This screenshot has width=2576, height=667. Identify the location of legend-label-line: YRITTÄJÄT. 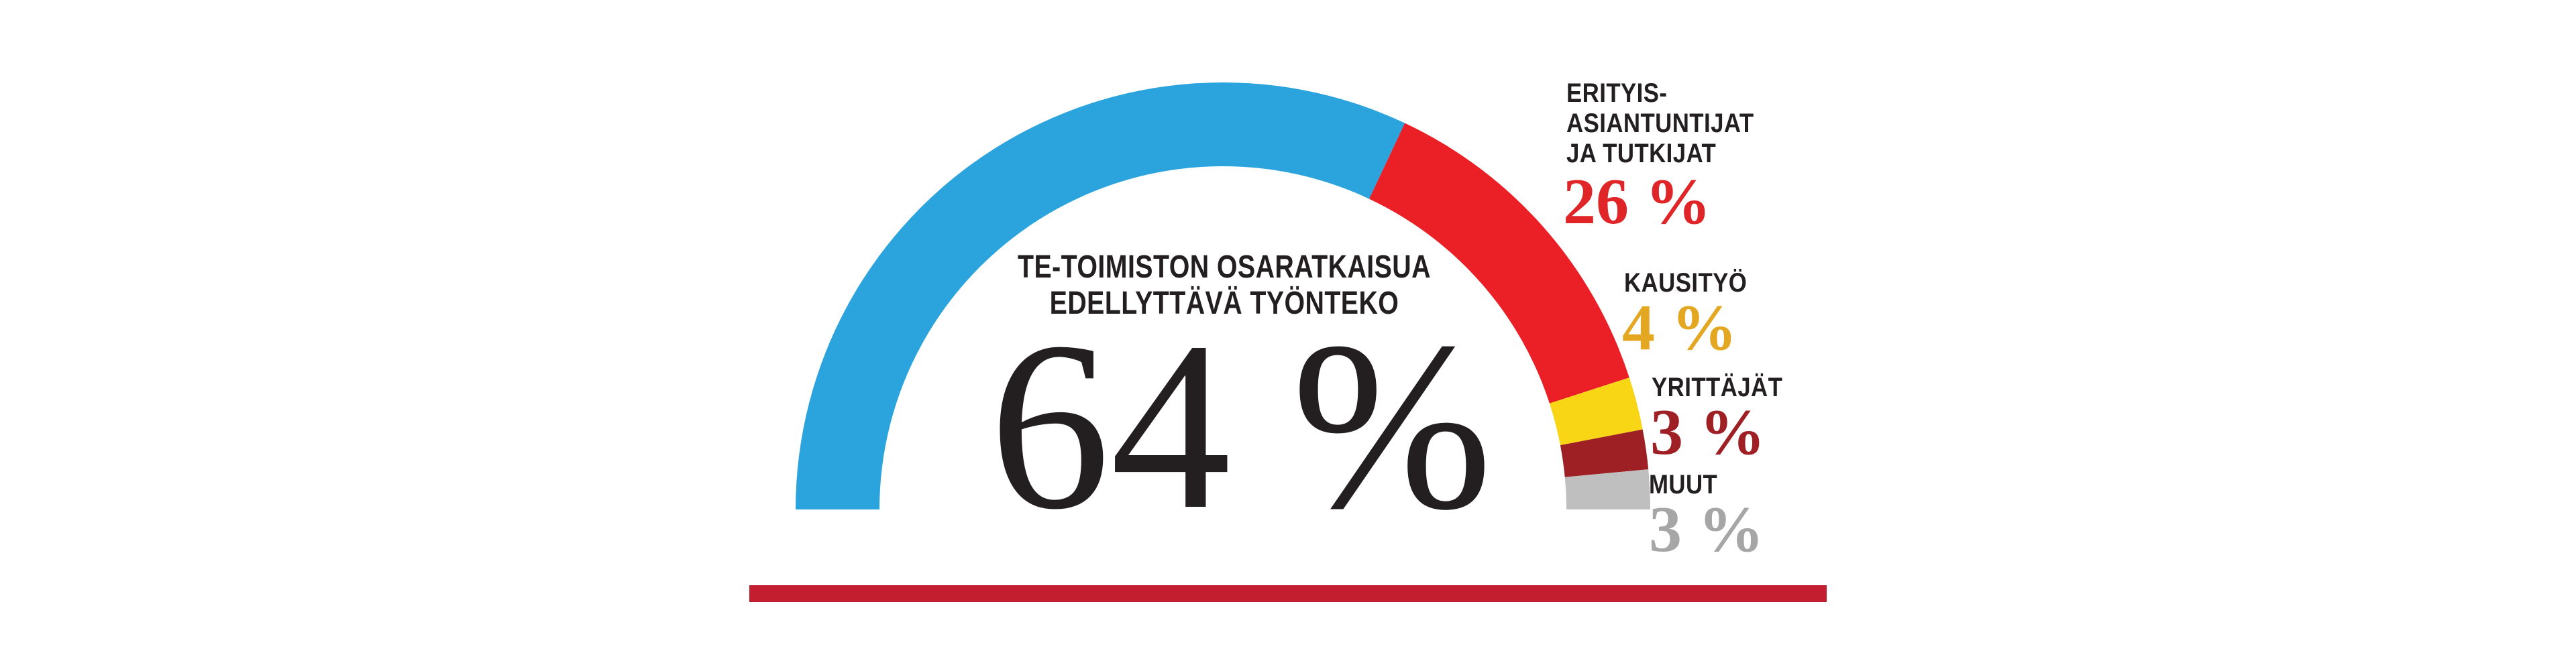
(1717, 387).